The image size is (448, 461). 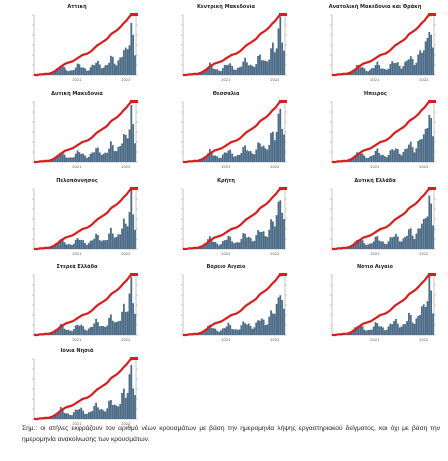 What do you see at coordinates (77, 351) in the screenshot?
I see `panel-title: Ιόνια Νησιά` at bounding box center [77, 351].